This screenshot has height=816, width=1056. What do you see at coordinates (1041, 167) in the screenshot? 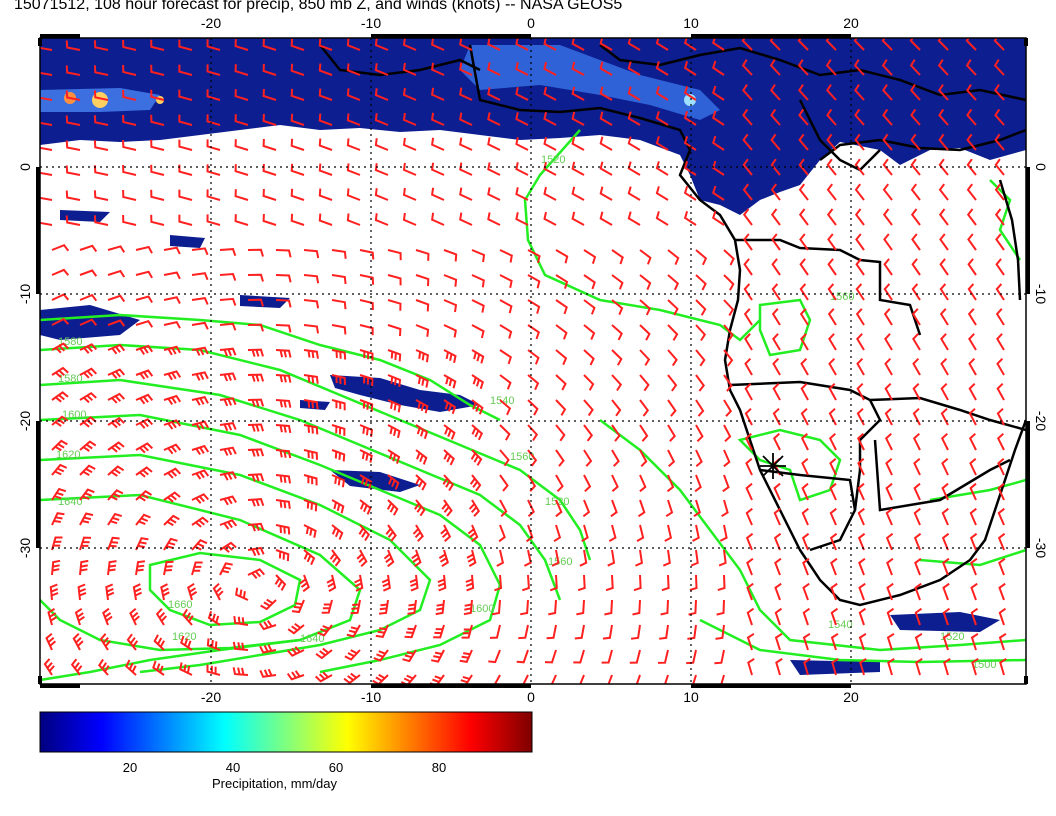
I see `lat-label-right: 0` at bounding box center [1041, 167].